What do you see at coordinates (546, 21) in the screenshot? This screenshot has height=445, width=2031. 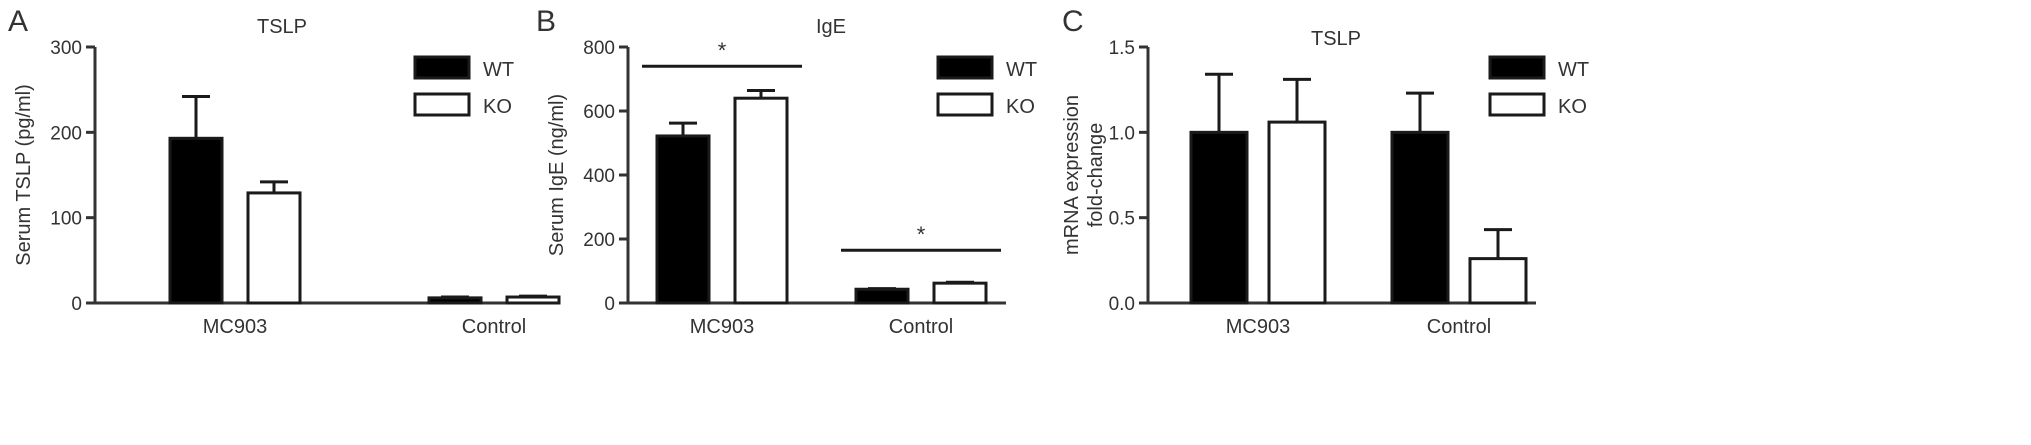 I see `panel-label: B` at bounding box center [546, 21].